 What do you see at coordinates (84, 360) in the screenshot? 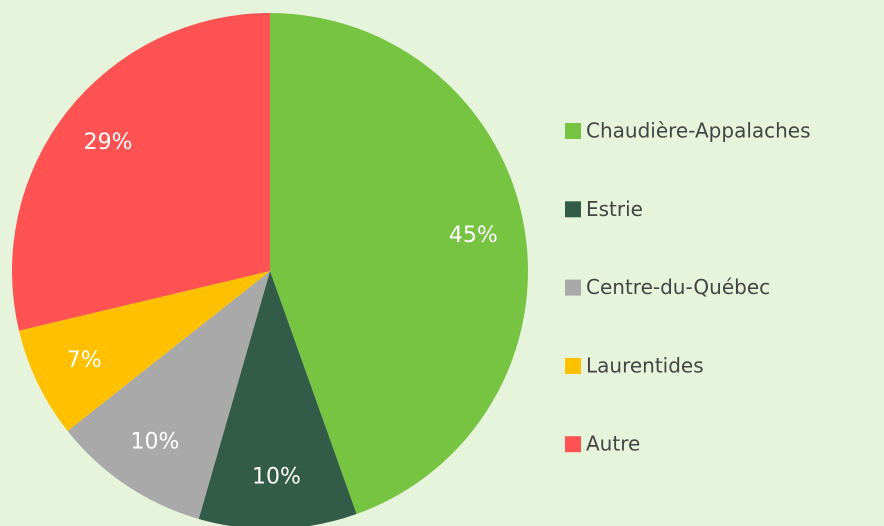
I see `slice-label: 7%` at bounding box center [84, 360].